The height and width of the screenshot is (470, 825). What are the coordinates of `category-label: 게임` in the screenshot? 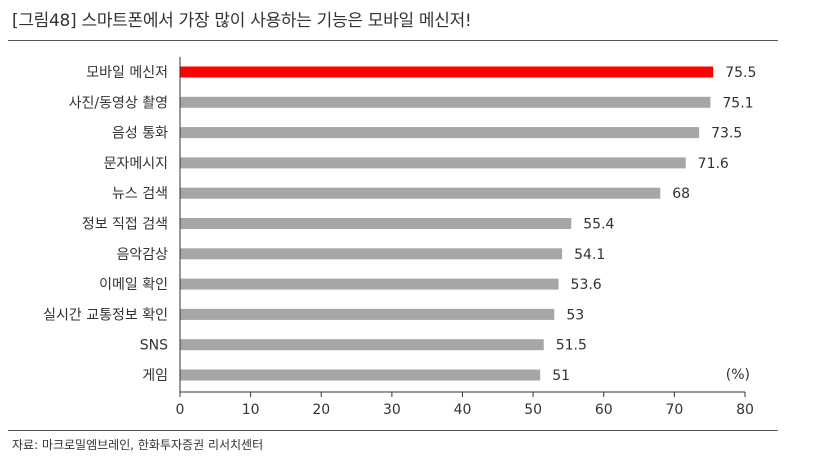 It's located at (155, 376).